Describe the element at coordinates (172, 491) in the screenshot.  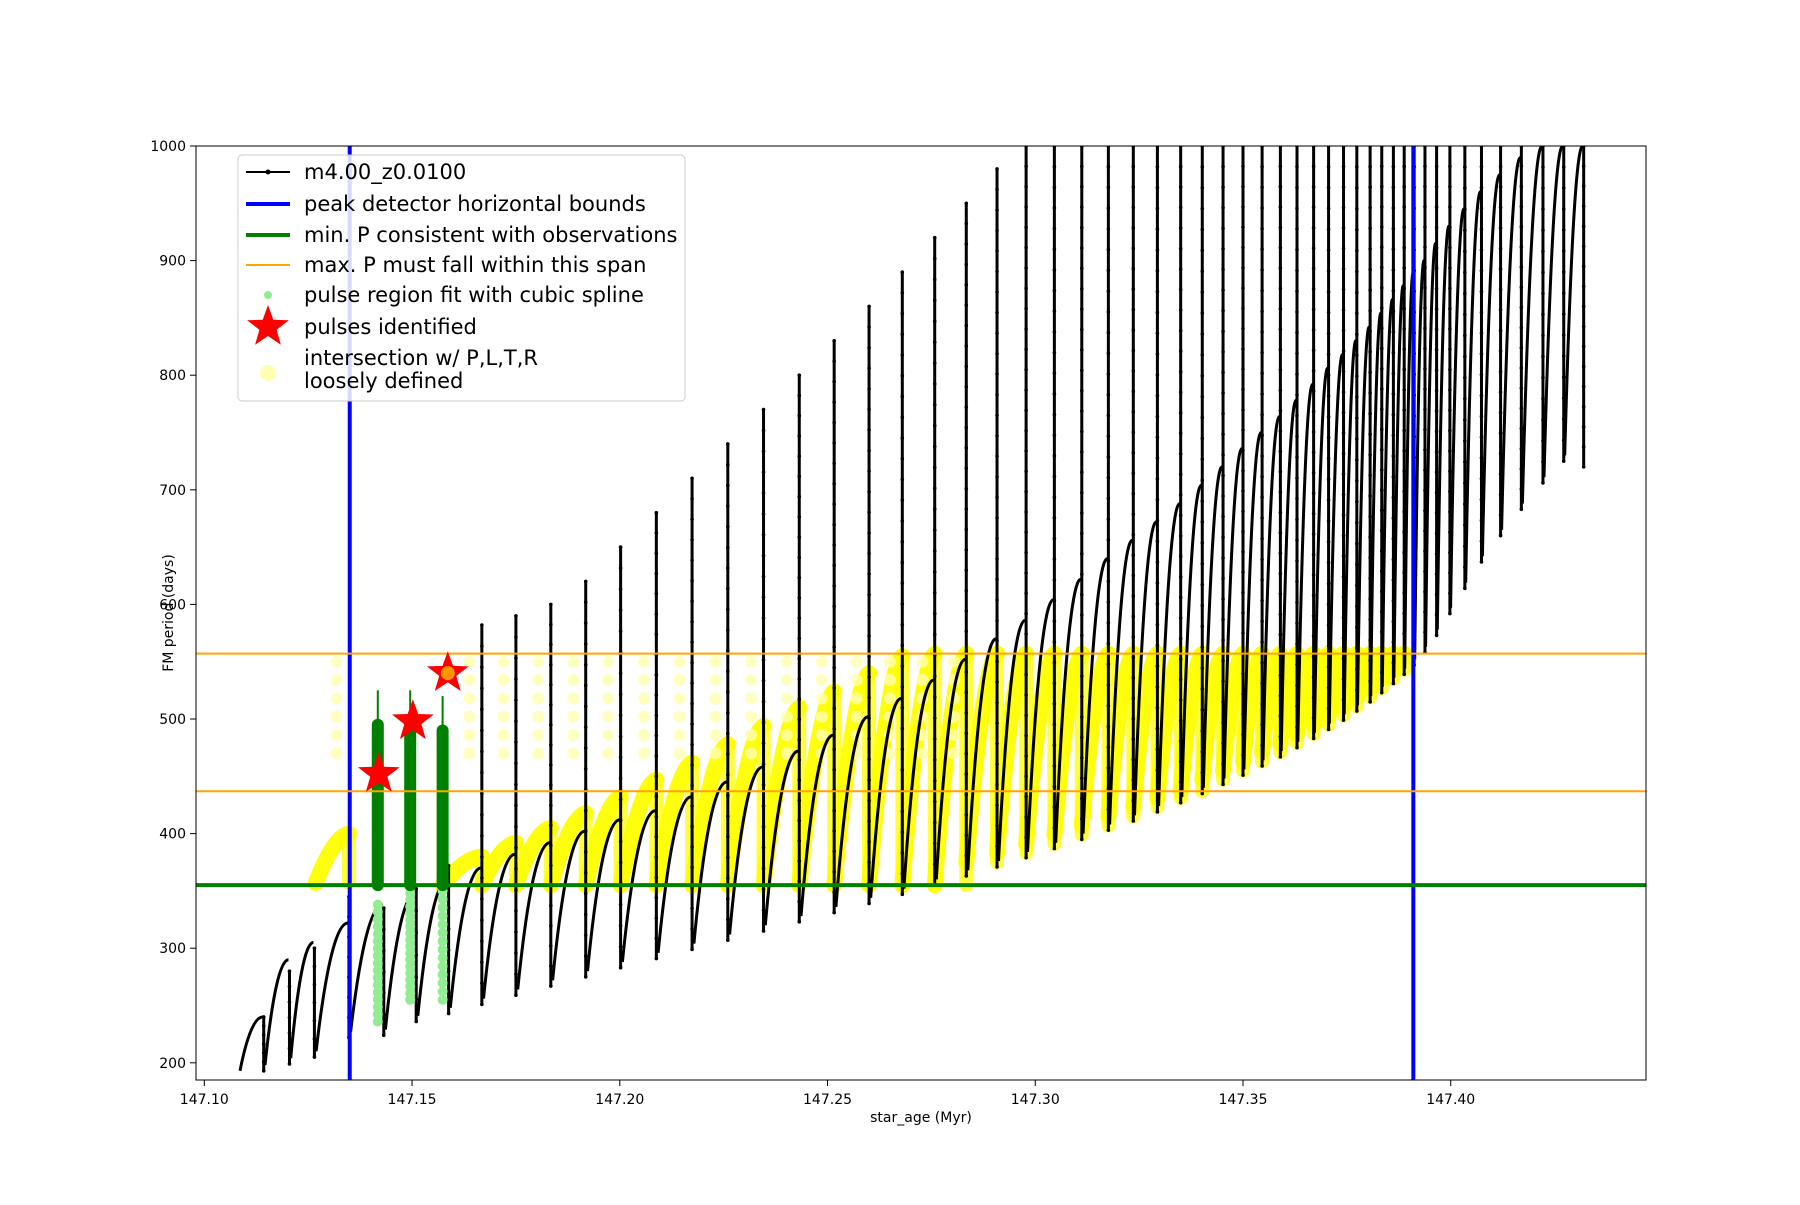
I see `y-tick-label: 700` at that location.